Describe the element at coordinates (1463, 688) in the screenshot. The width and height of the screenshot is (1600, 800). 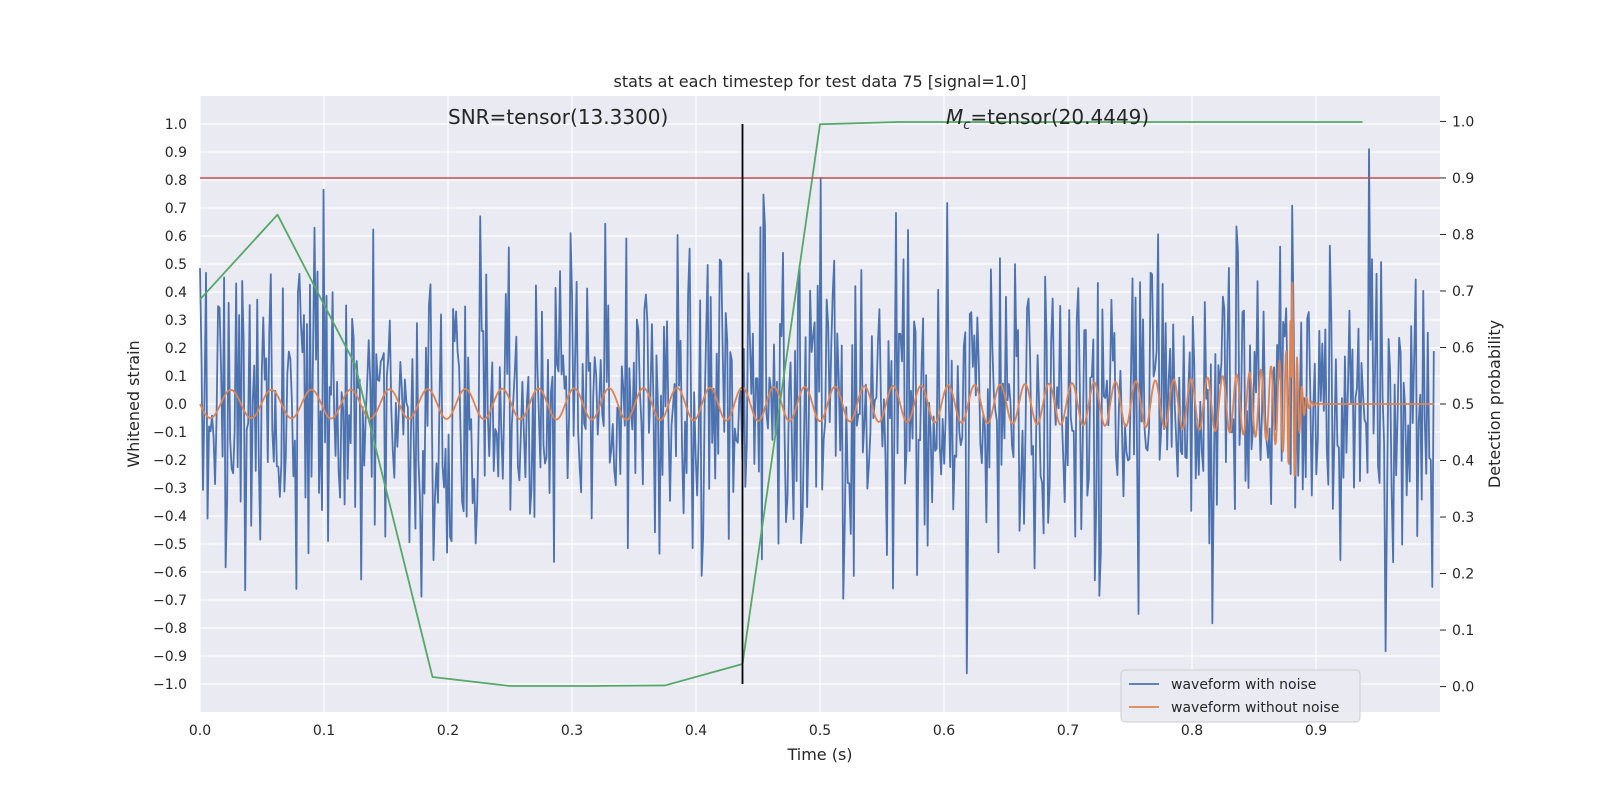
I see `y2-tick-label: 0.0` at that location.